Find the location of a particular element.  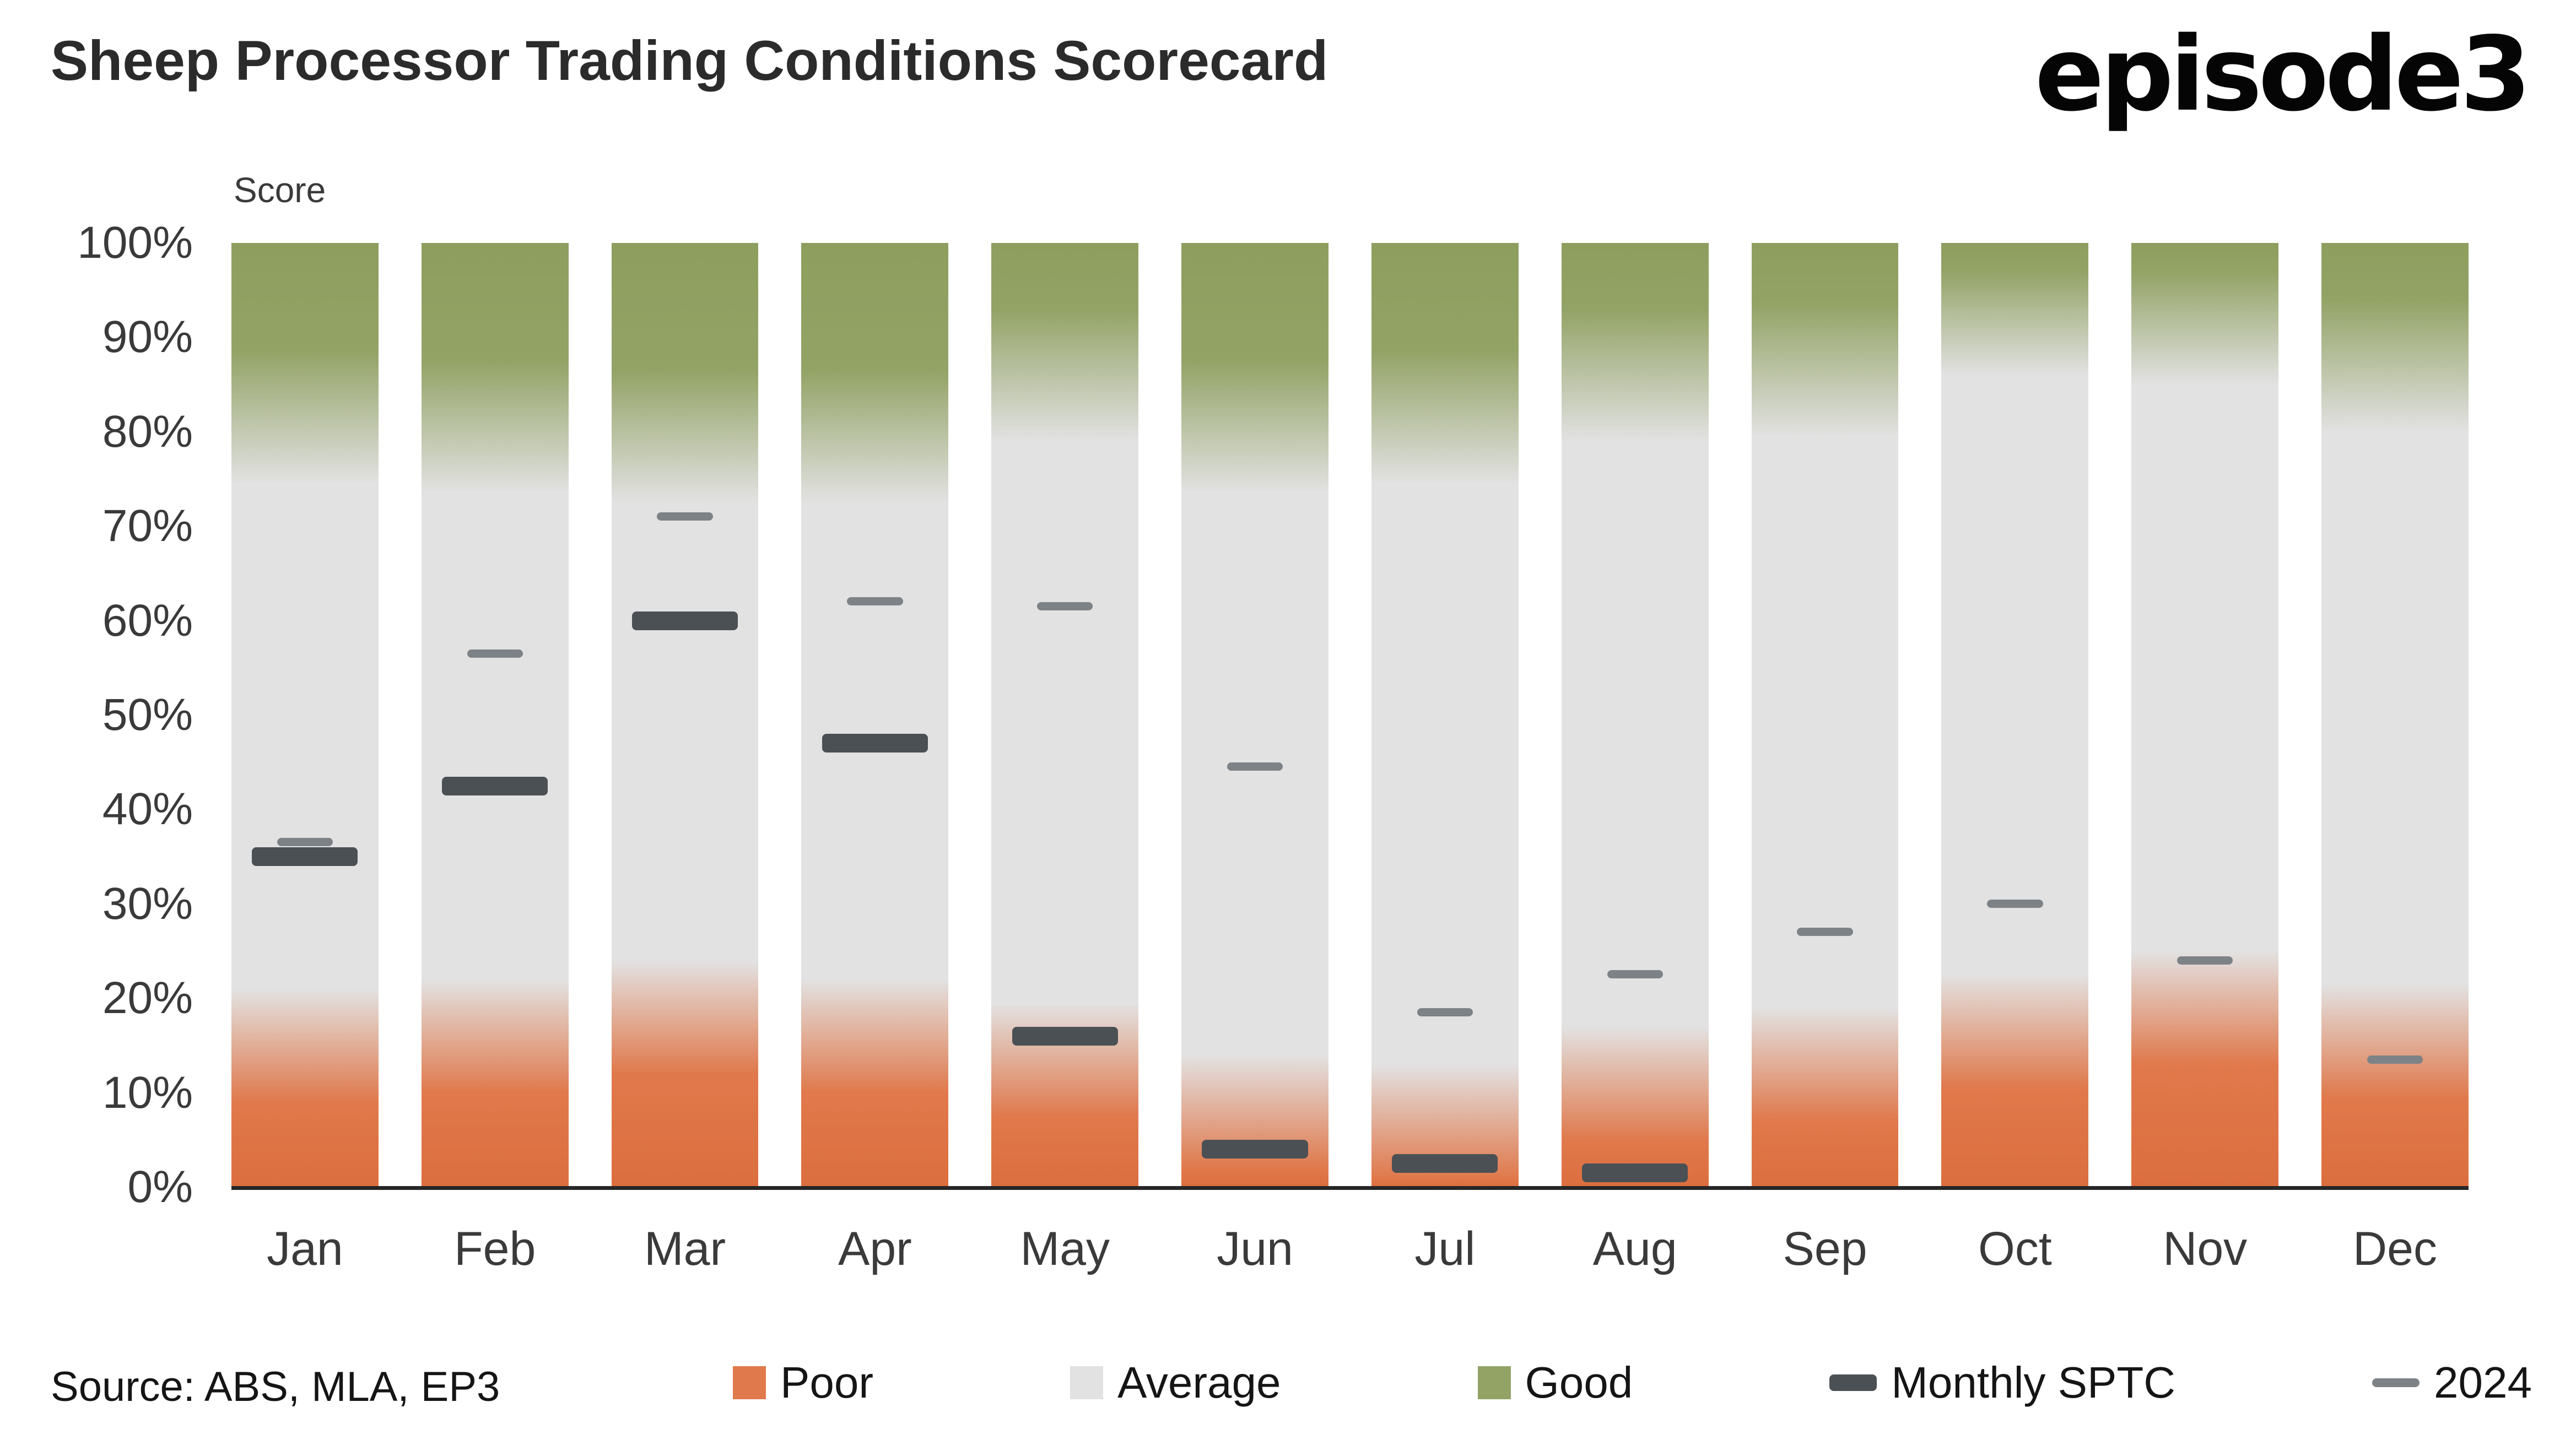

y-tick-label: 90% is located at coordinates (148, 337).